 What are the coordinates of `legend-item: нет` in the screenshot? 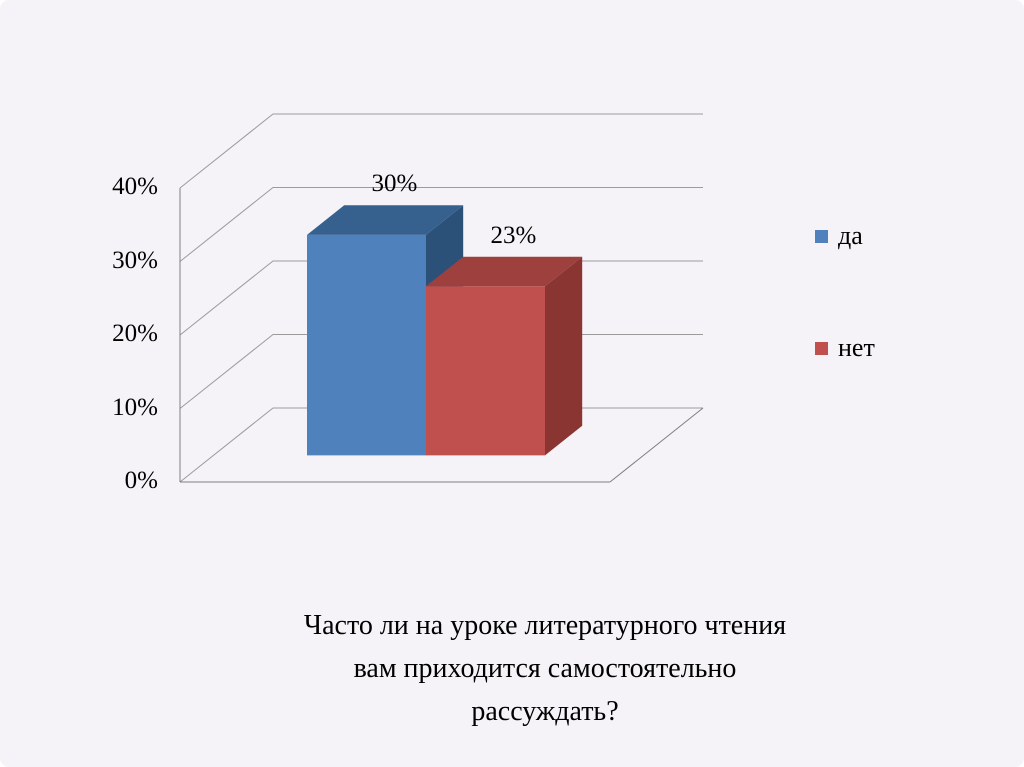 It's located at (845, 348).